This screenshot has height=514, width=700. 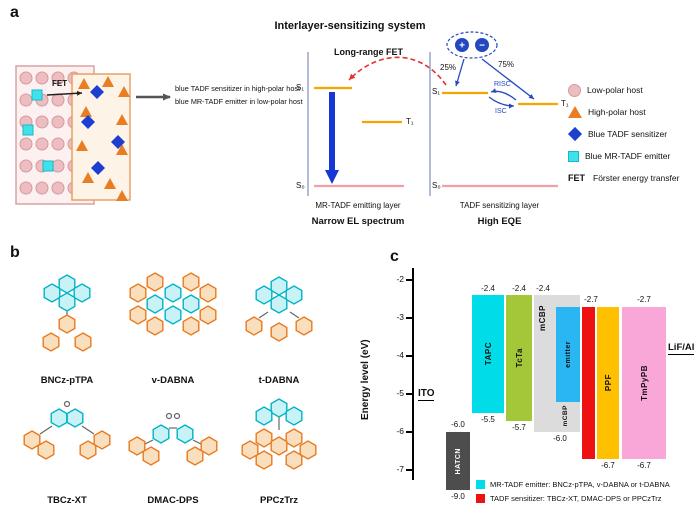 I want to click on fet-label: FET, so click(x=59, y=83).